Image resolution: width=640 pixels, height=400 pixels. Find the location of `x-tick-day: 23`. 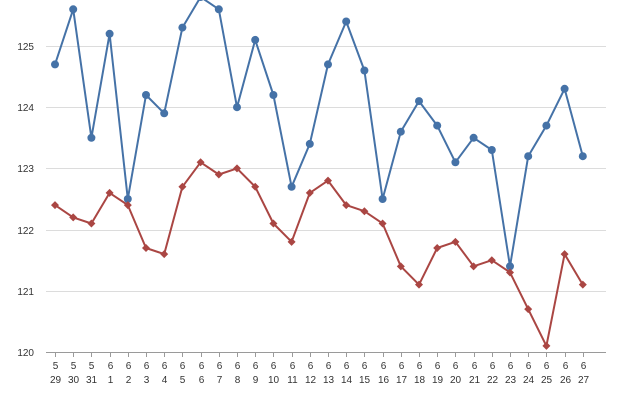

x-tick-day: 23 is located at coordinates (511, 380).